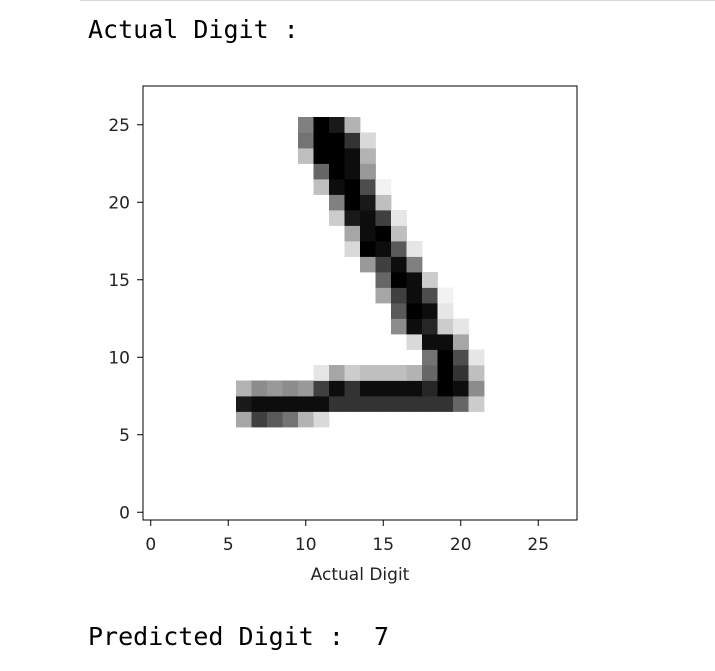  What do you see at coordinates (119, 203) in the screenshot?
I see `y-tick-label: 20` at bounding box center [119, 203].